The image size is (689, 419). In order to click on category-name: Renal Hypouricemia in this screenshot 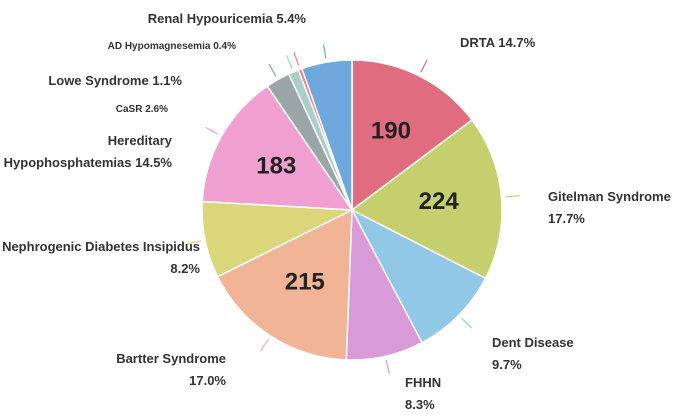, I will do `click(210, 18)`.